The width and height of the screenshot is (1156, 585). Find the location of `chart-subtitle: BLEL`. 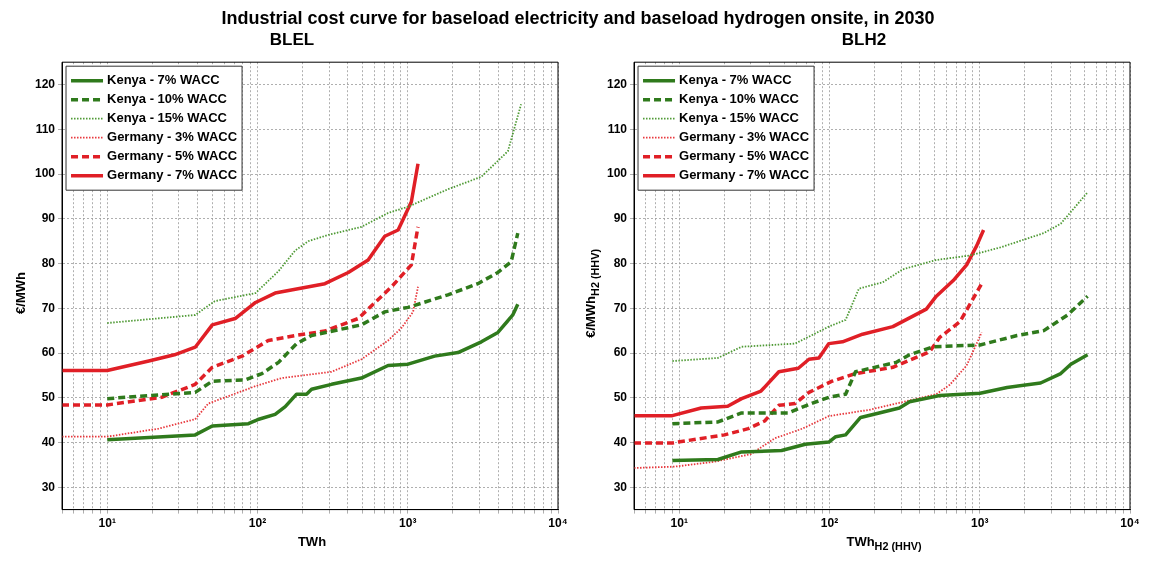

chart-subtitle: BLEL is located at coordinates (292, 40).